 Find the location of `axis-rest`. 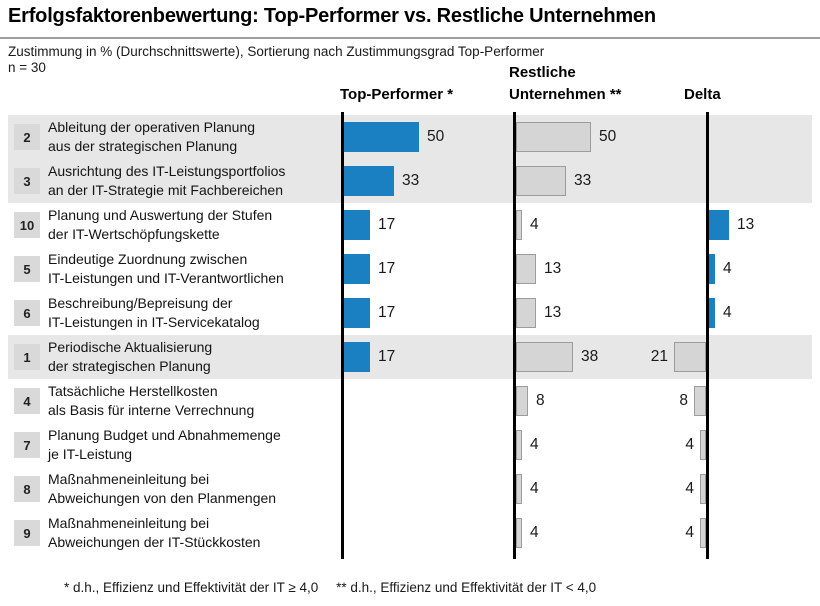

axis-rest is located at coordinates (514, 335).